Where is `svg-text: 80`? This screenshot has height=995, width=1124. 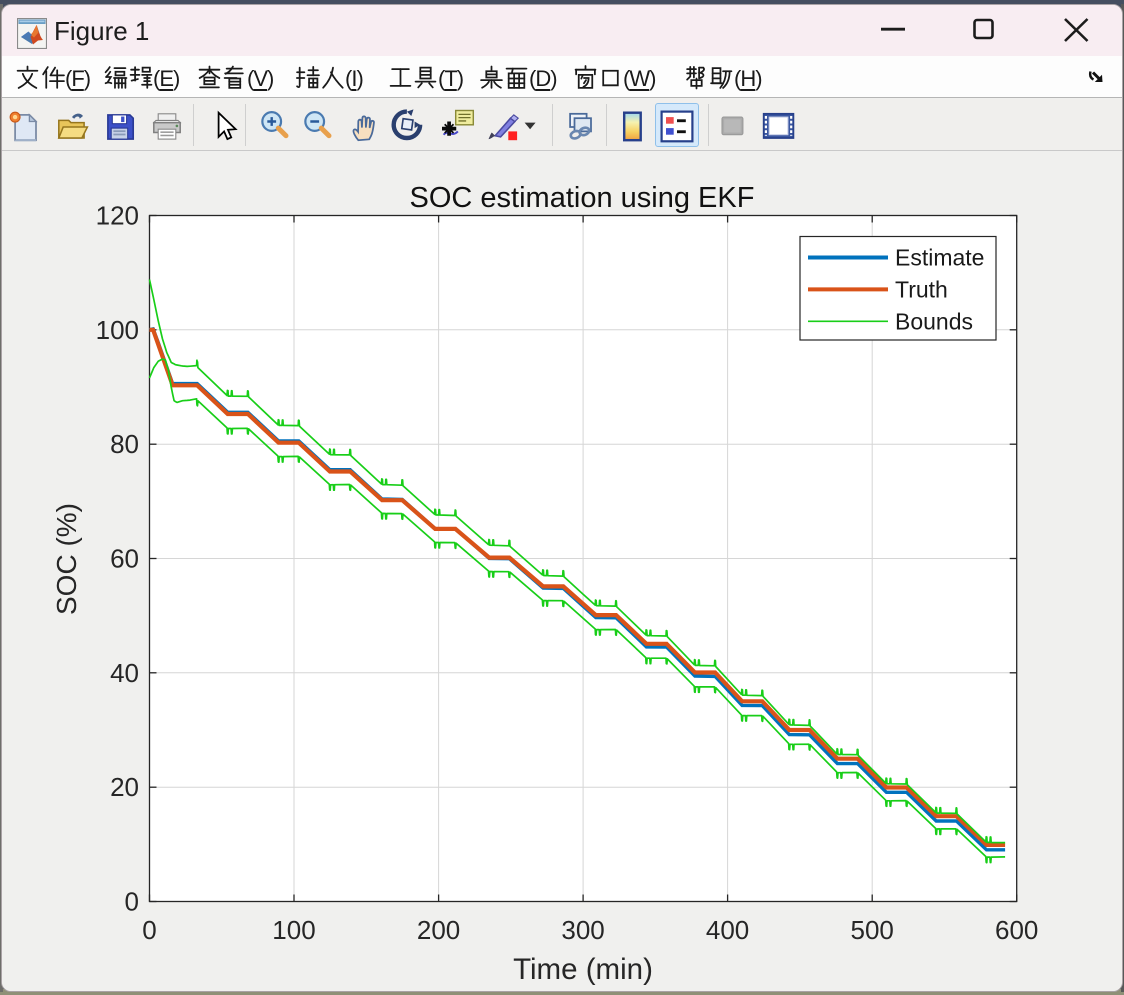
svg-text: 80 is located at coordinates (124, 444).